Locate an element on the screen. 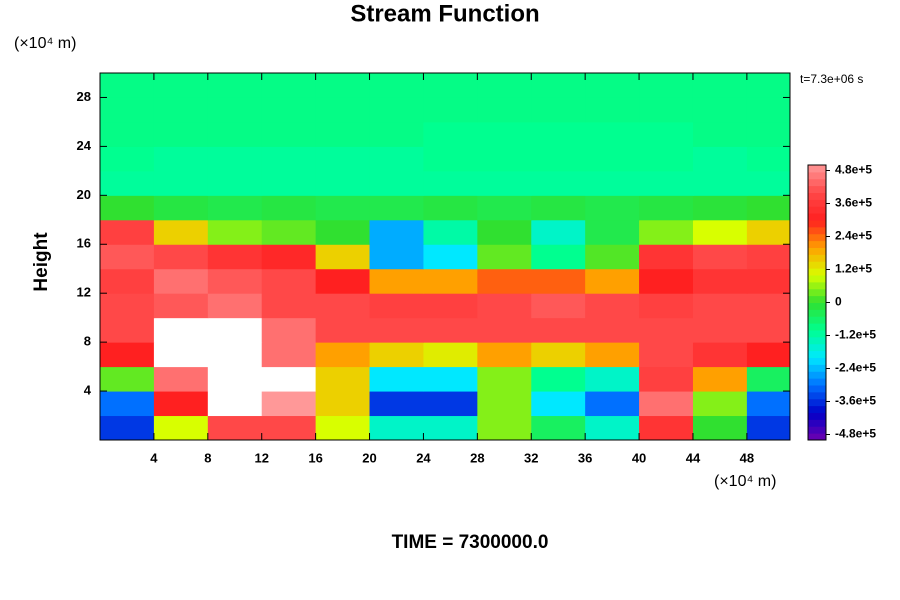  colorbar-tick-label: -2.4e+5 is located at coordinates (855, 368).